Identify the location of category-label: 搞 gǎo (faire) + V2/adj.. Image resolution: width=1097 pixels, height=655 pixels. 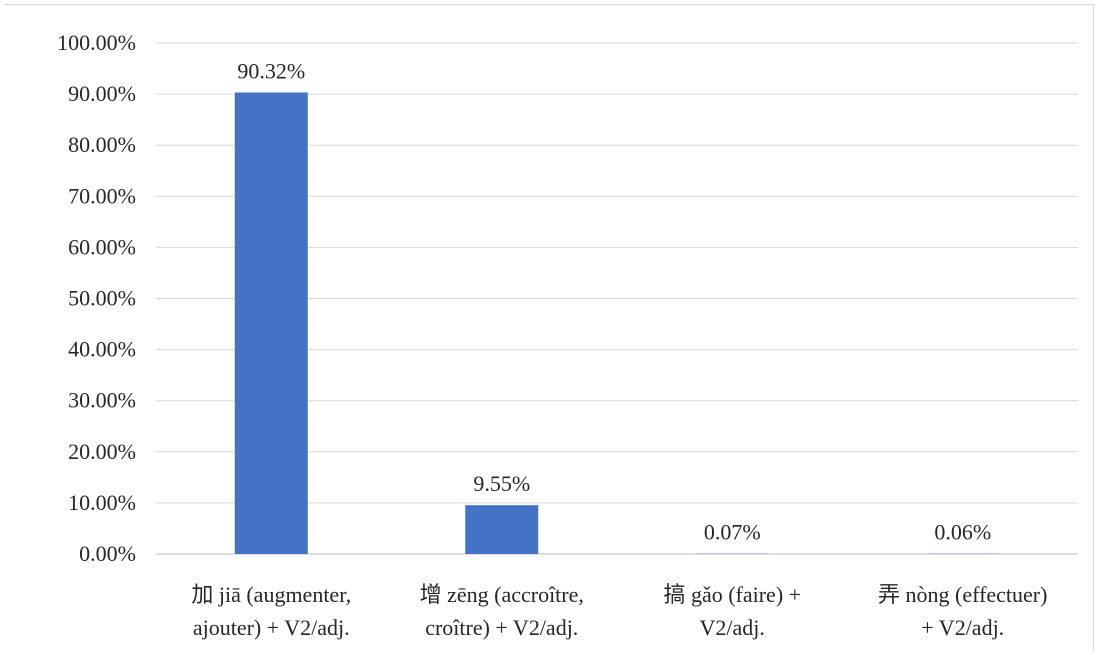
(732, 611).